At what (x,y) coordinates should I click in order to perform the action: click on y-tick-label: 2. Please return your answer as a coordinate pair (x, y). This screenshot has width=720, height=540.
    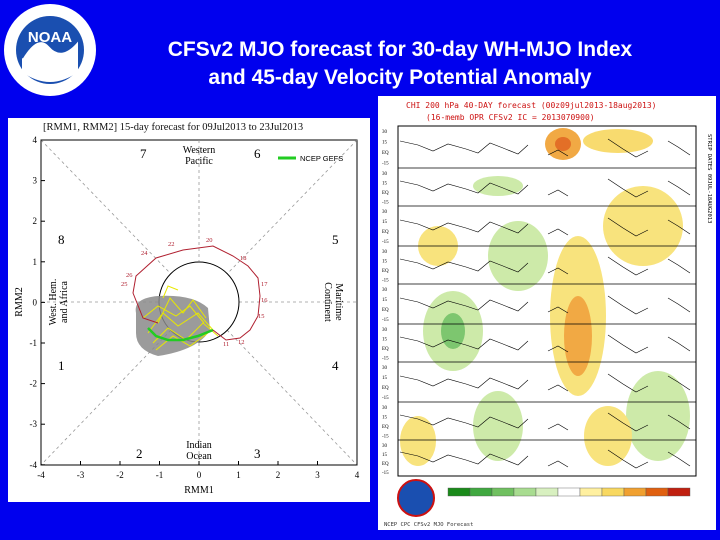
    Looking at the image, I should click on (35, 221).